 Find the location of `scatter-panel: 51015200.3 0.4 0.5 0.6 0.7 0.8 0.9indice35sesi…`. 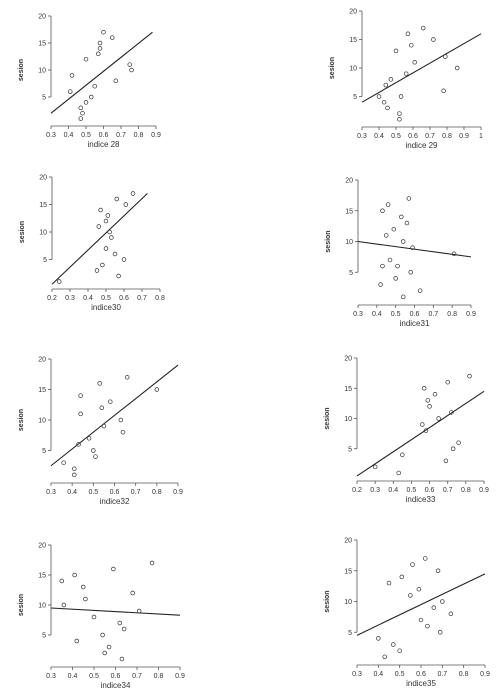

scatter-panel: 51015200.3 0.4 0.5 0.6 0.7 0.8 0.9indice35sesi… is located at coordinates (407, 613).